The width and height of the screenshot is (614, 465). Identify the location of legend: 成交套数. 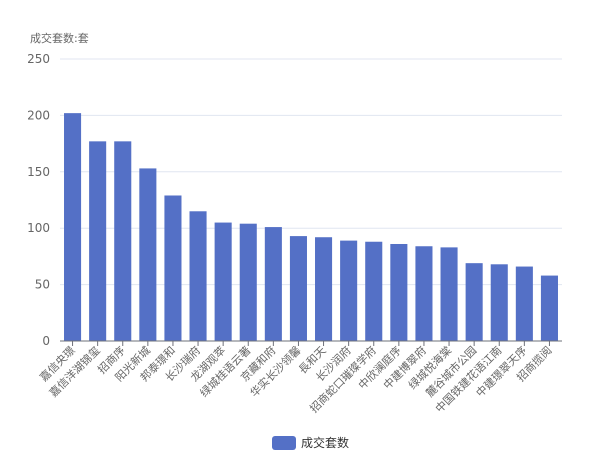
(310, 442).